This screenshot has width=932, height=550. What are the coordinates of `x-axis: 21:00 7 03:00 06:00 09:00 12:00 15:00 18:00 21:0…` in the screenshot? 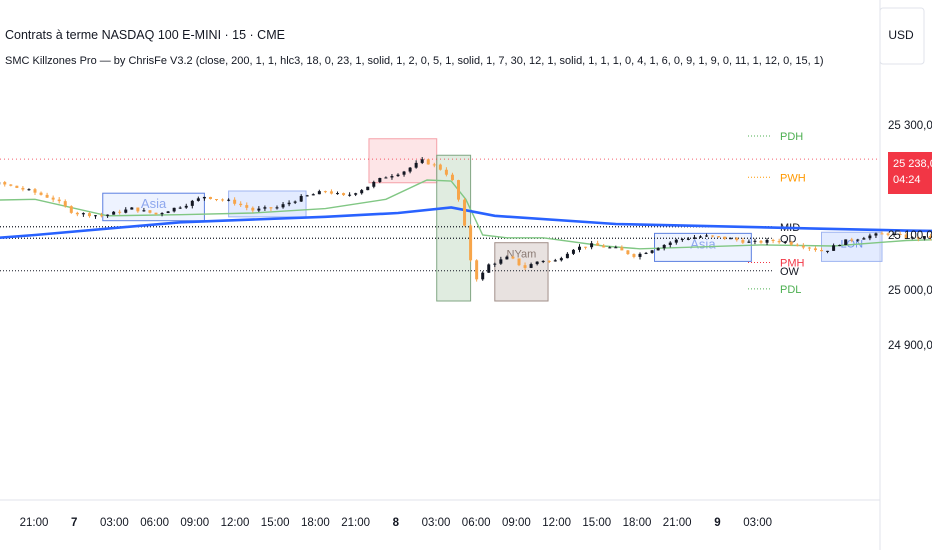 It's located at (396, 523).